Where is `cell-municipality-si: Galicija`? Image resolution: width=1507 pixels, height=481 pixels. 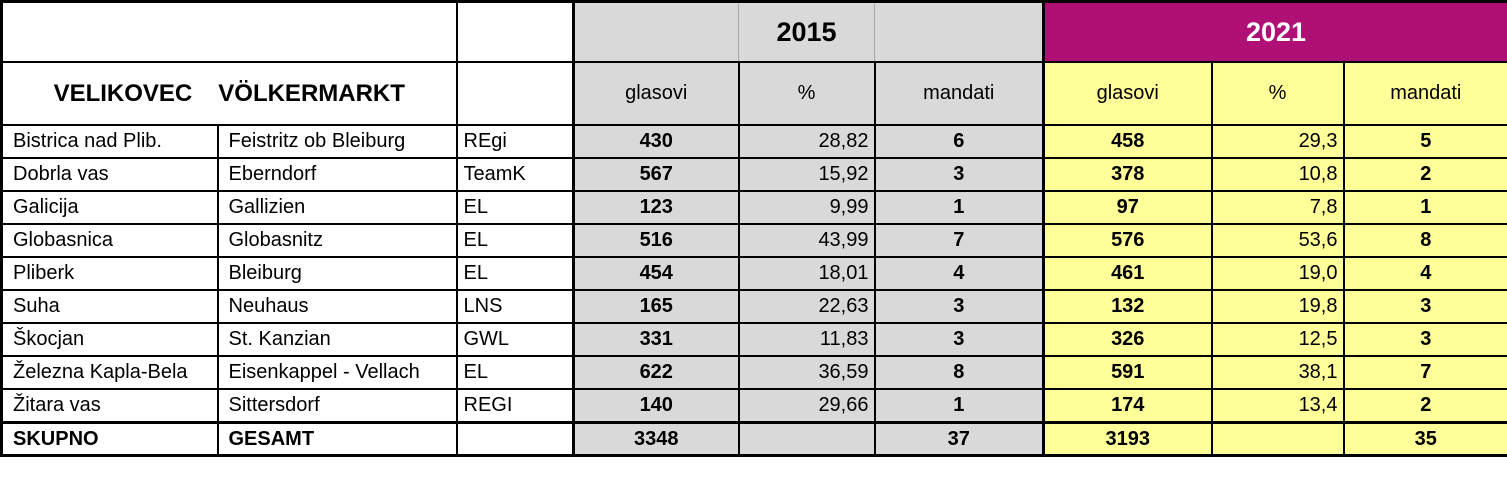
cell-municipality-si: Galicija is located at coordinates (109, 207).